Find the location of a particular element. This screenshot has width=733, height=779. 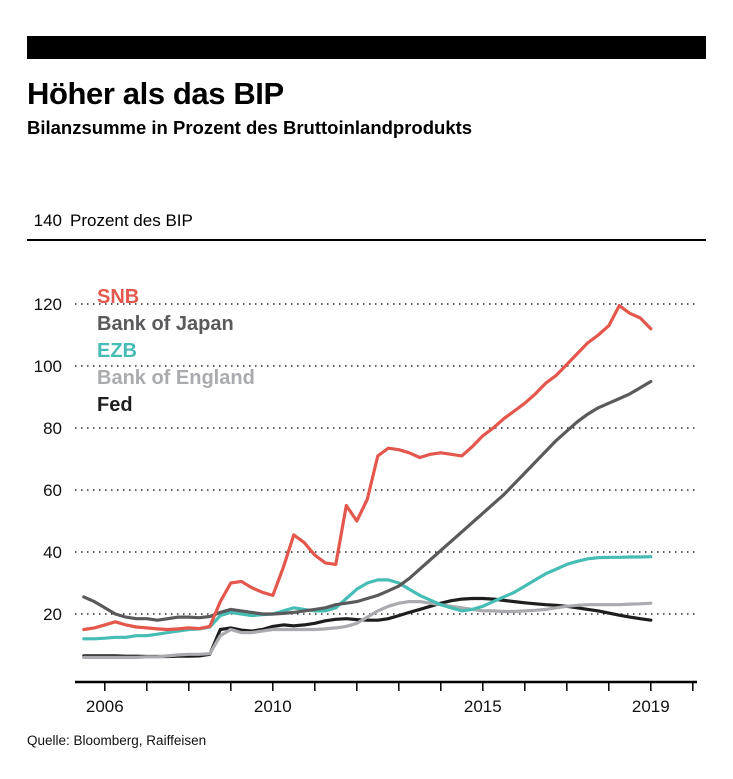

top-bar is located at coordinates (366, 47).